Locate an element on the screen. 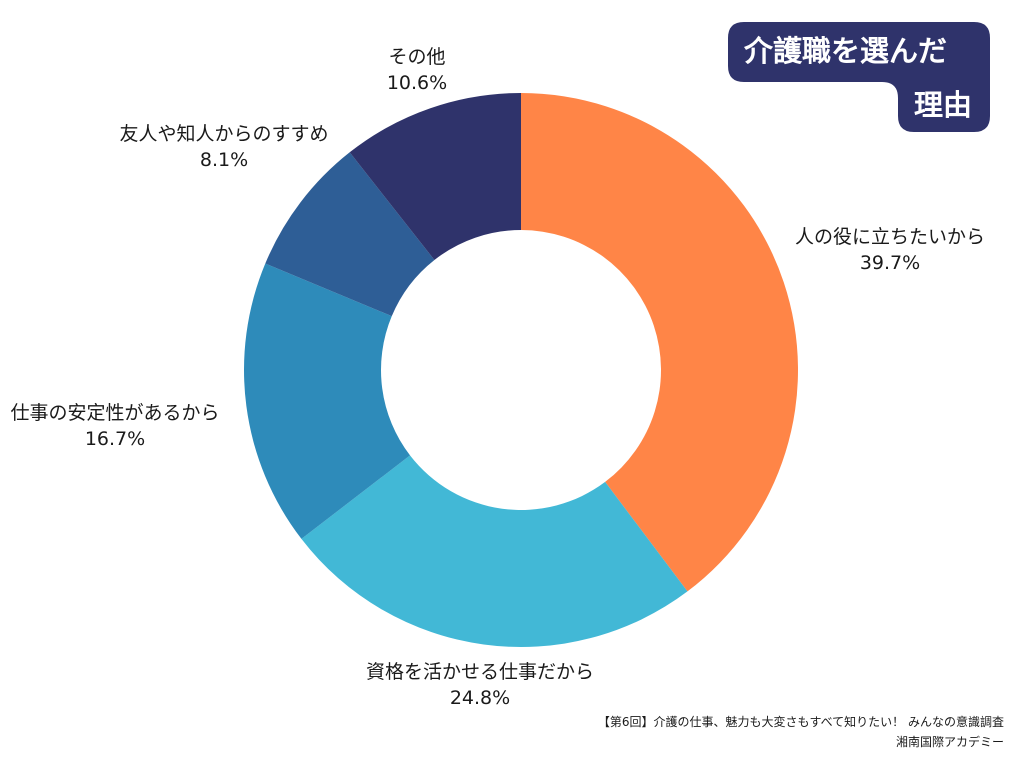 Image resolution: width=1024 pixels, height=768 pixels. footnote-source: 【第6回】介護の仕事、魅力も大変さもすべて知りたい！ みんなの意識調査 is located at coordinates (800, 722).